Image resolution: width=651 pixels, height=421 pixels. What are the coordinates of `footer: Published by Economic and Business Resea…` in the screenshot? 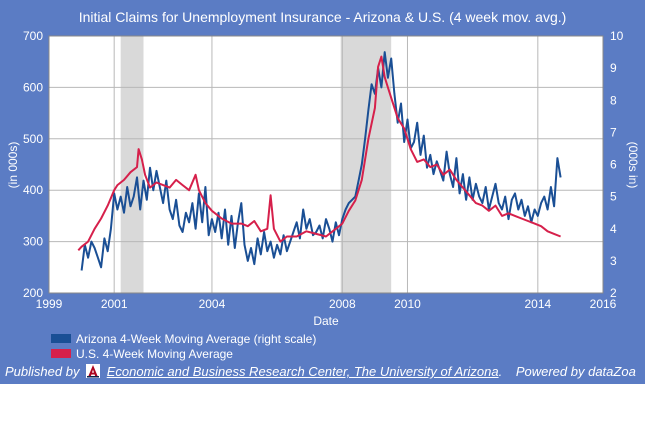 It's located at (320, 371).